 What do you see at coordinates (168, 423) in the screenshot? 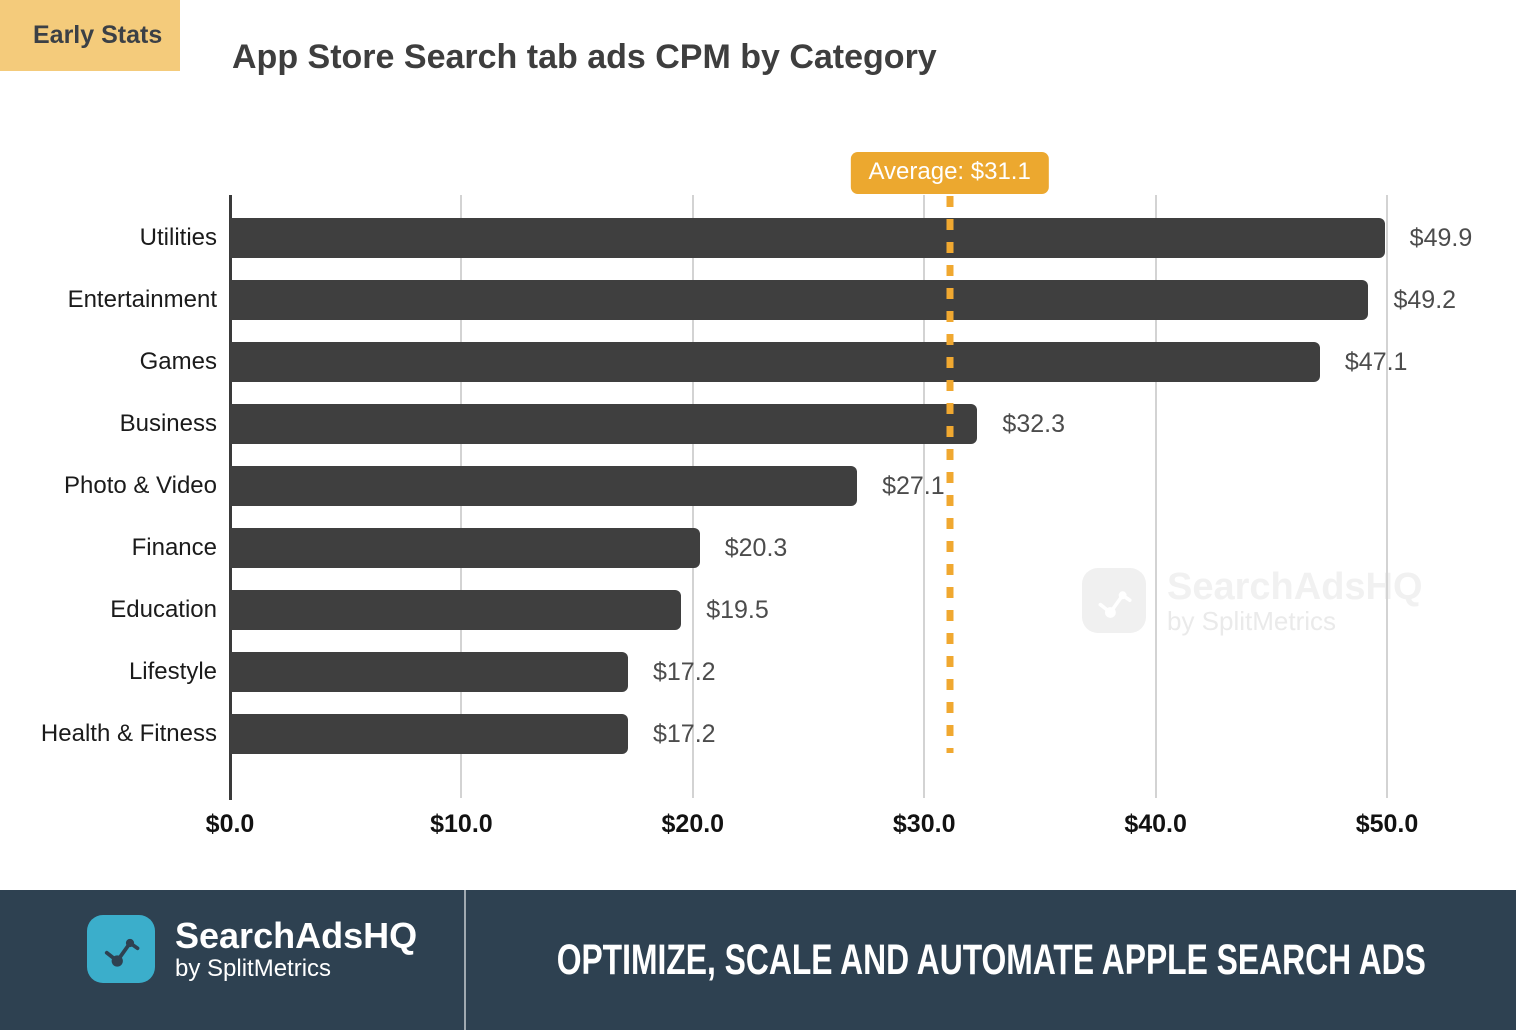
I see `category-label: Business` at bounding box center [168, 423].